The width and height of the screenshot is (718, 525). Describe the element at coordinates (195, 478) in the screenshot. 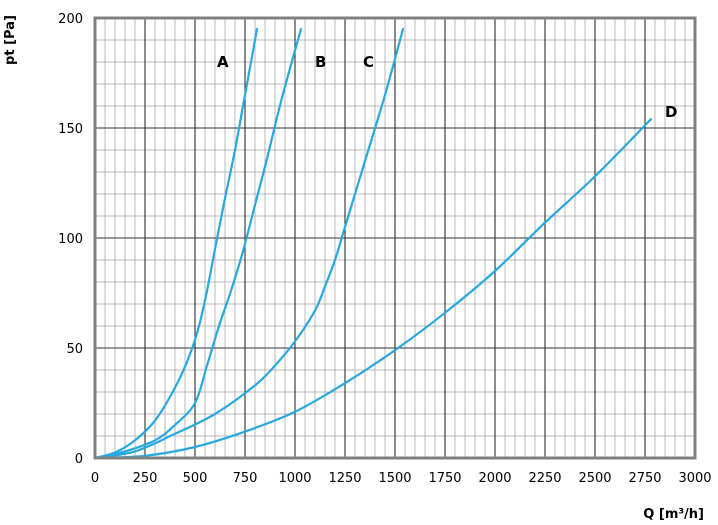

I see `x-tick-label: 500` at that location.